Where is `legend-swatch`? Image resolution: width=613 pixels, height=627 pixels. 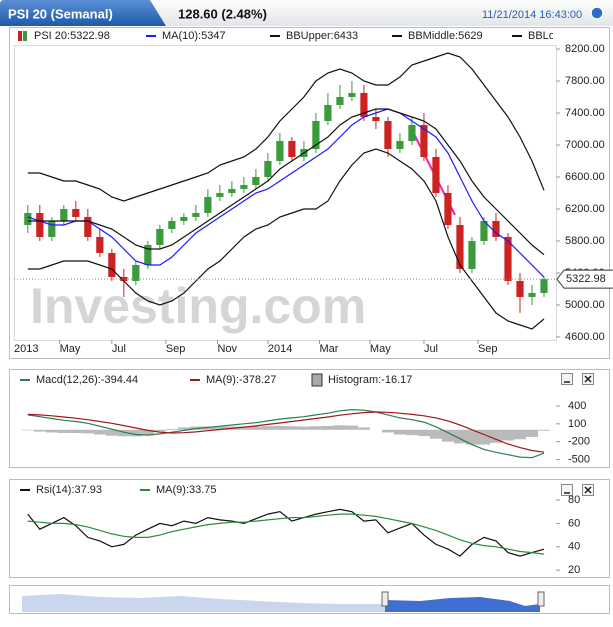
legend-swatch is located at coordinates (25, 36).